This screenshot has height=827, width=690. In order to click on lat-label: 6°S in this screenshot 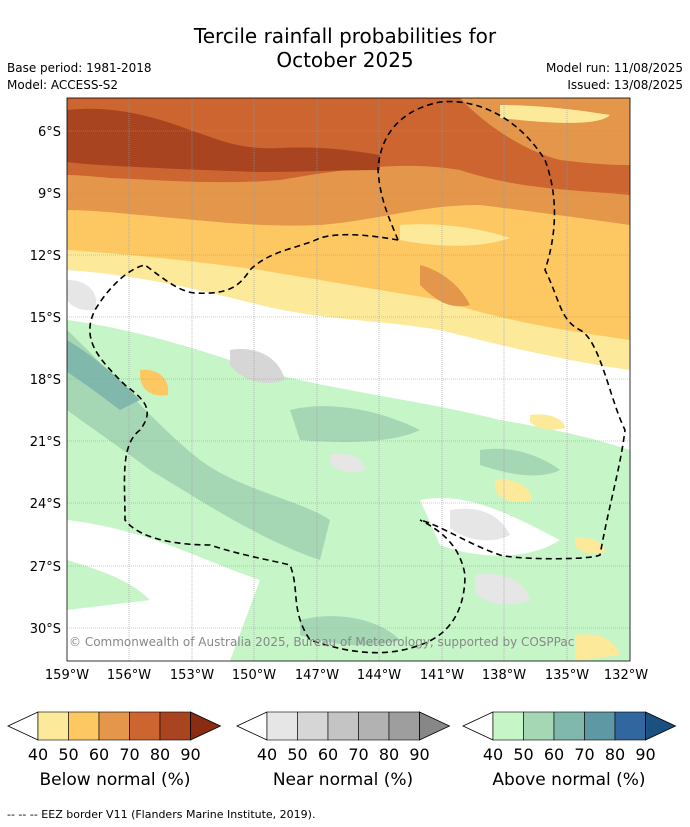, I will do `click(49, 132)`.